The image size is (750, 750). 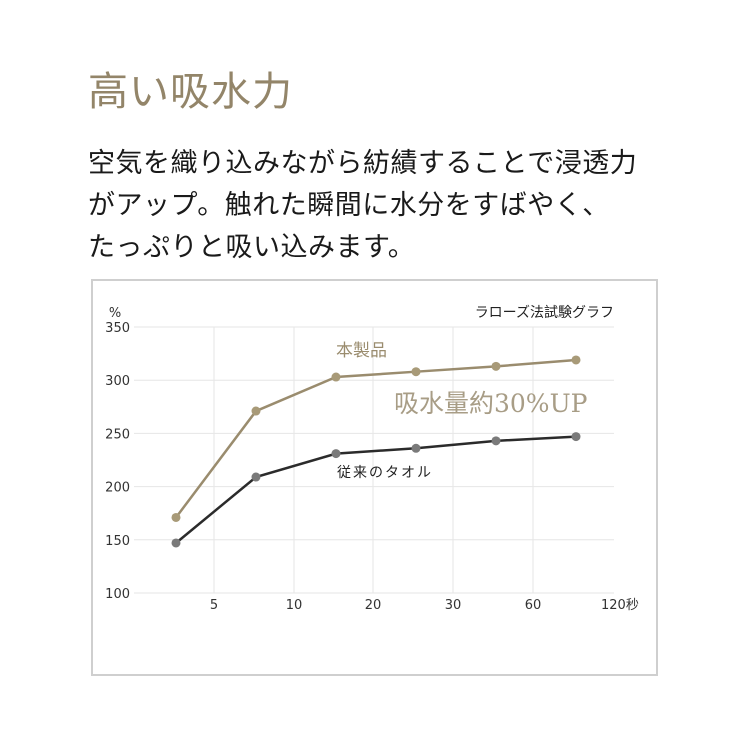 I want to click on x-axis-labels: 5 10 20 30 60 120秒, so click(x=424, y=605).